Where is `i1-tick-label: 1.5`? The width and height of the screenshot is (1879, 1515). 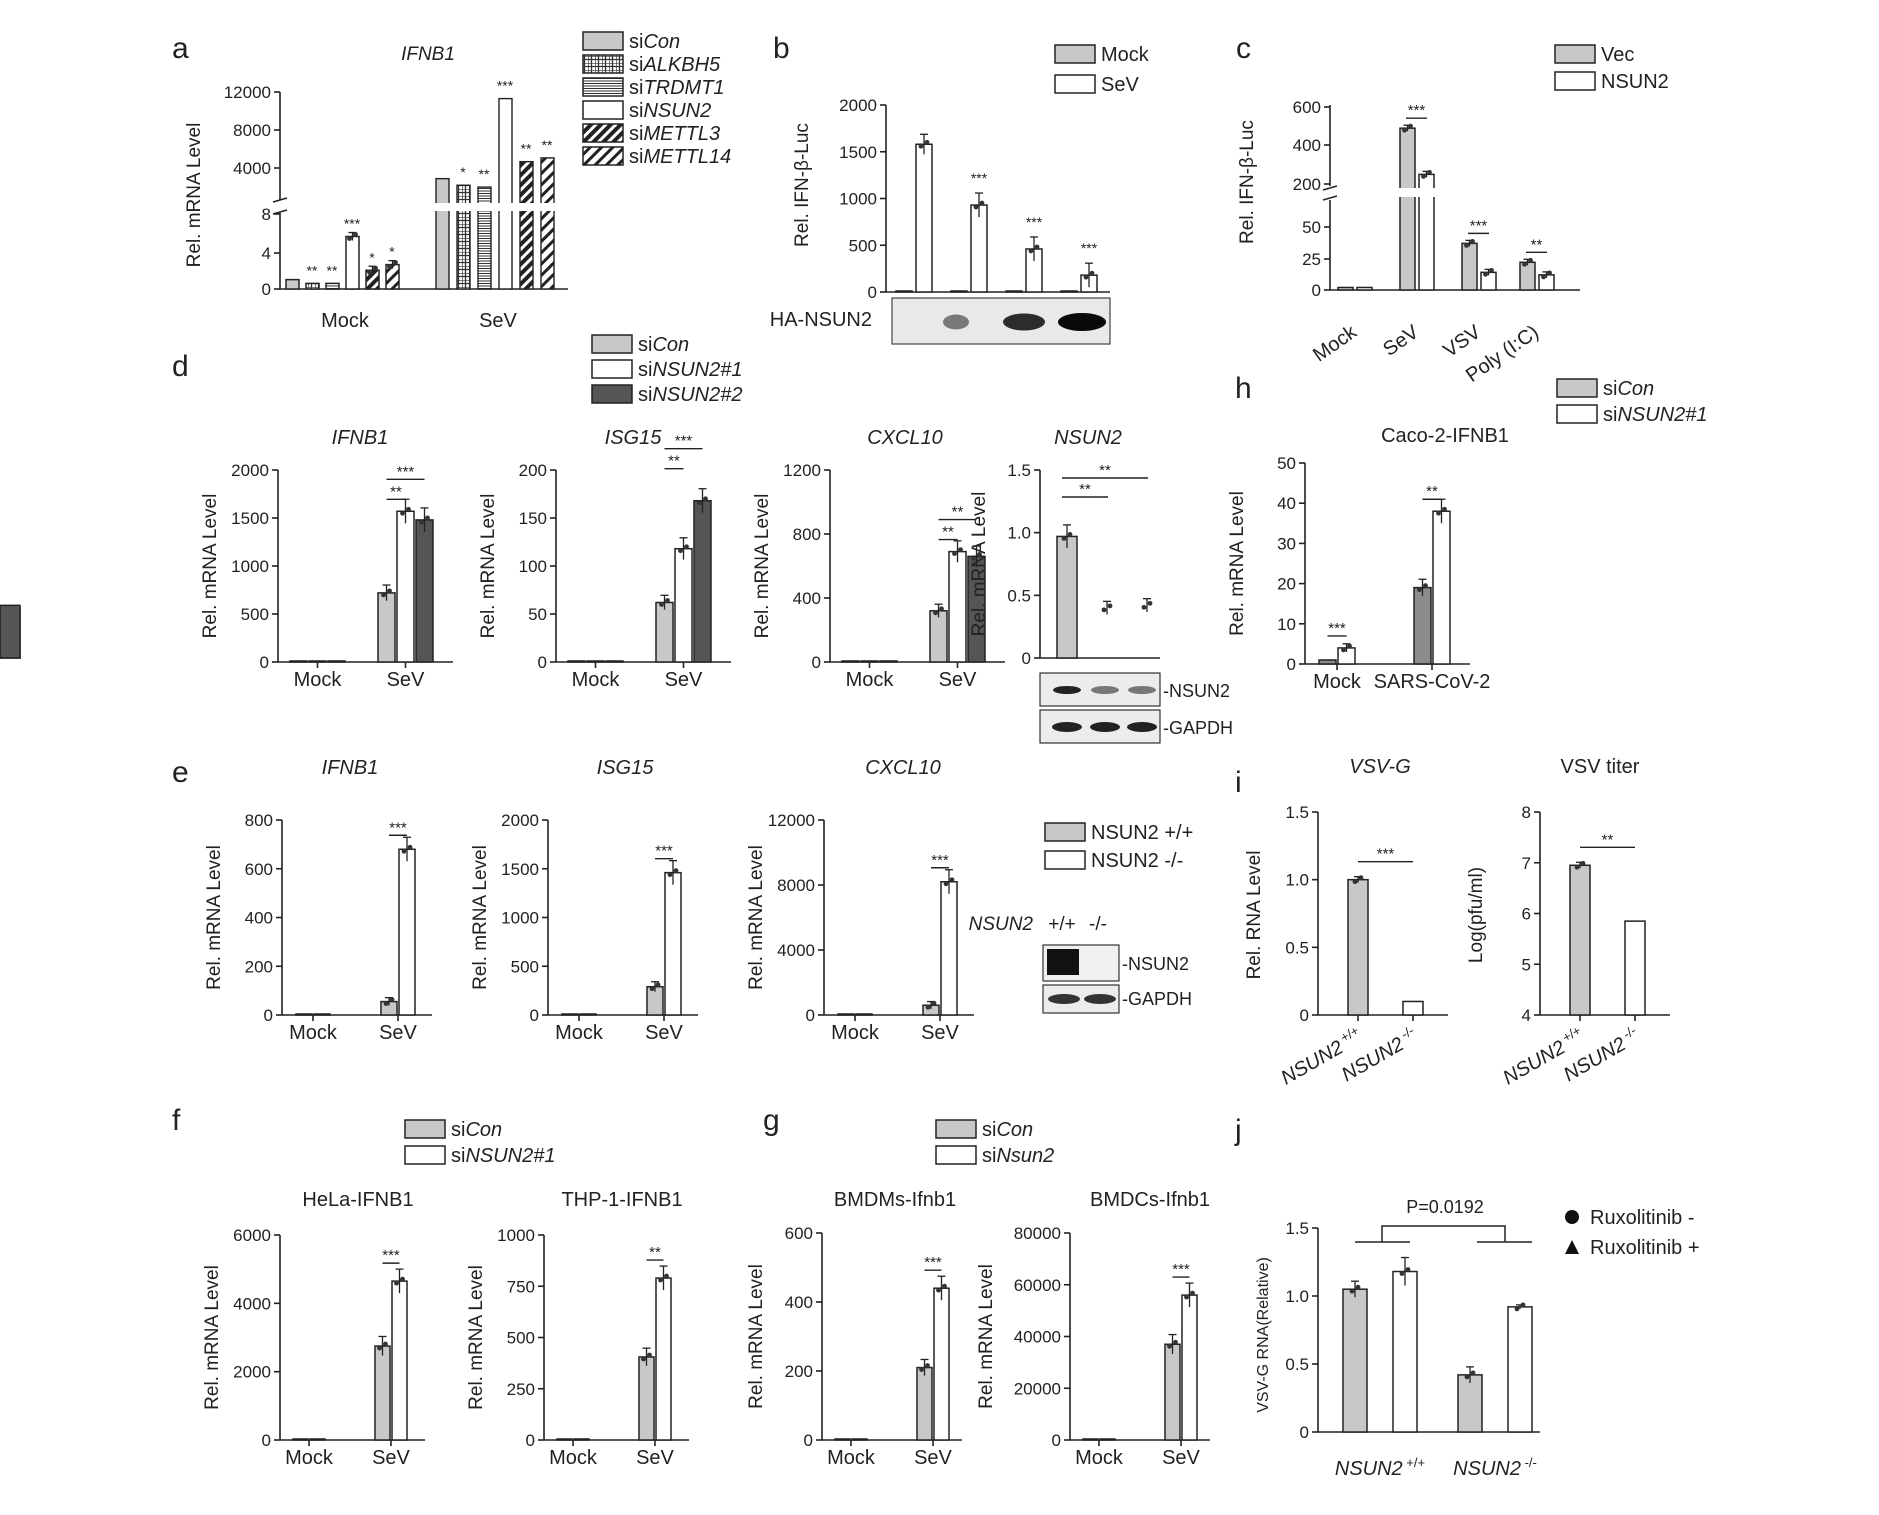
i1-tick-label: 1.5 is located at coordinates (1297, 812).